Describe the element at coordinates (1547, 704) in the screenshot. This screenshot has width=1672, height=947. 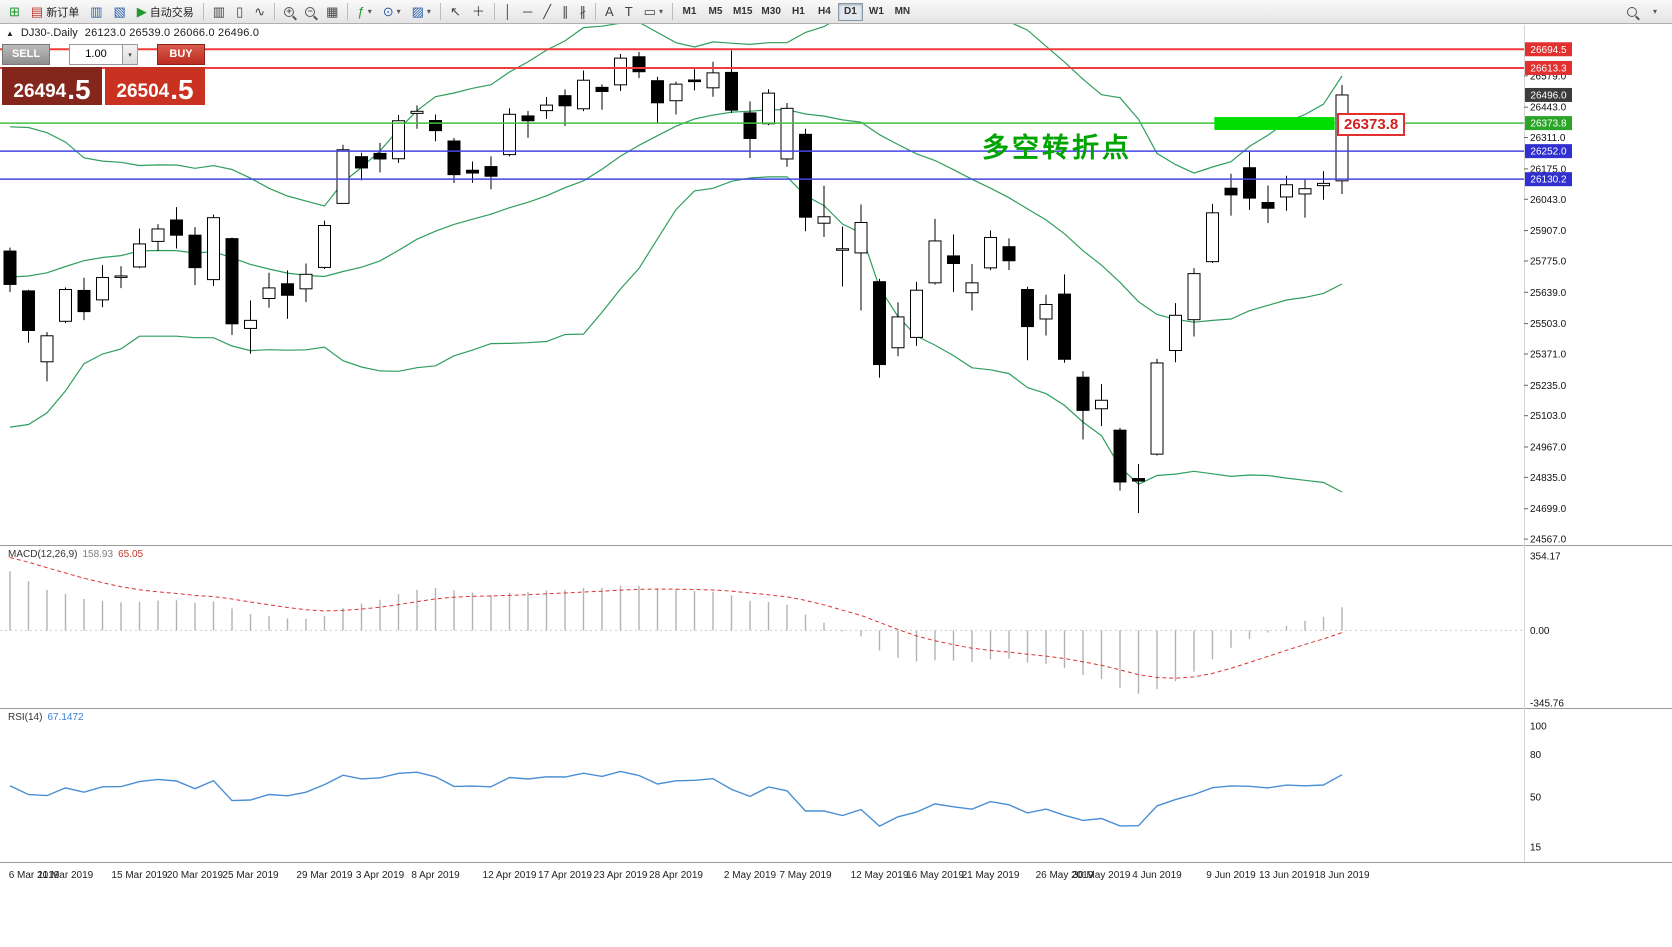
I see `svg-text: -345.76` at that location.